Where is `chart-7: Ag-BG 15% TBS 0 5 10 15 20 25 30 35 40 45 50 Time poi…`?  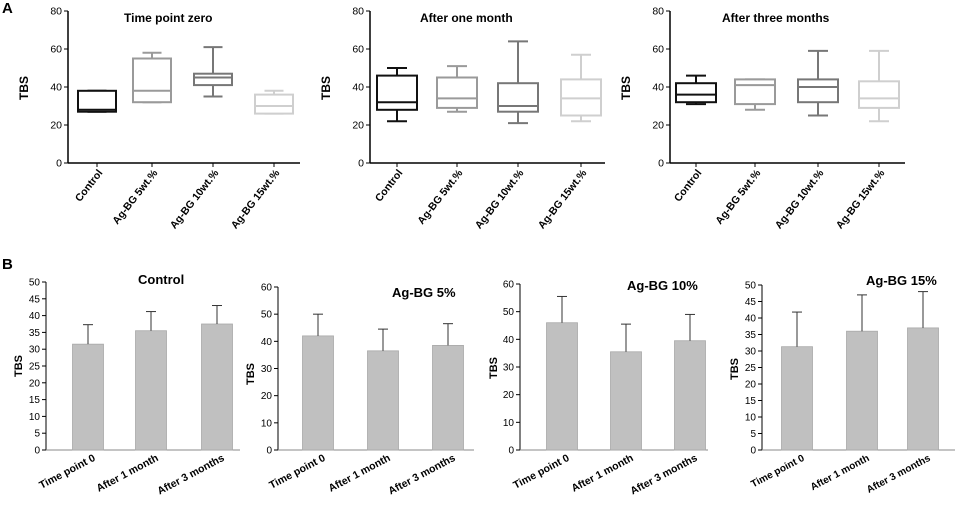 chart-7: Ag-BG 15% TBS 0 5 10 15 20 25 30 35 40 45 50 Time poi… is located at coordinates (842, 384).